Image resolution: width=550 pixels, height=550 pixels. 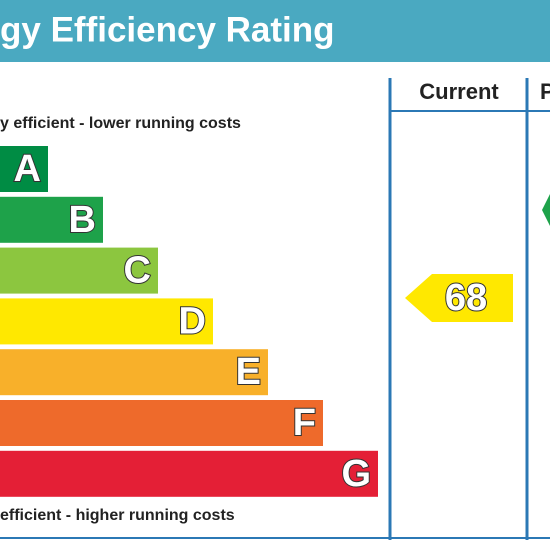 What do you see at coordinates (120, 123) in the screenshot?
I see `top-note: y efficient - lower running costs` at bounding box center [120, 123].